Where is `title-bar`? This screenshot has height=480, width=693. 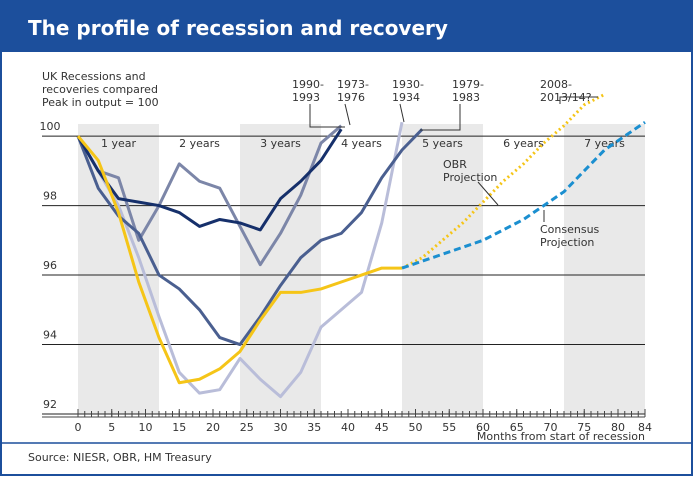
title-bar is located at coordinates (346, 26).